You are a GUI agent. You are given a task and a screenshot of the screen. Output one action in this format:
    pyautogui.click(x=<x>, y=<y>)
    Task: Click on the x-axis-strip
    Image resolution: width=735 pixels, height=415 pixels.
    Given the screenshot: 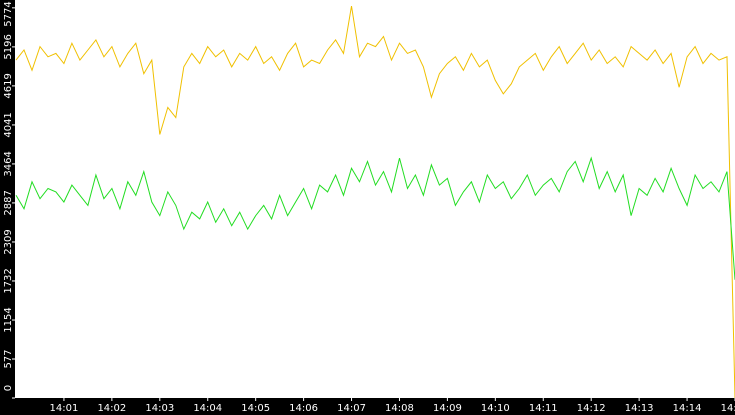 What is the action you would take?
    pyautogui.click(x=367, y=406)
    